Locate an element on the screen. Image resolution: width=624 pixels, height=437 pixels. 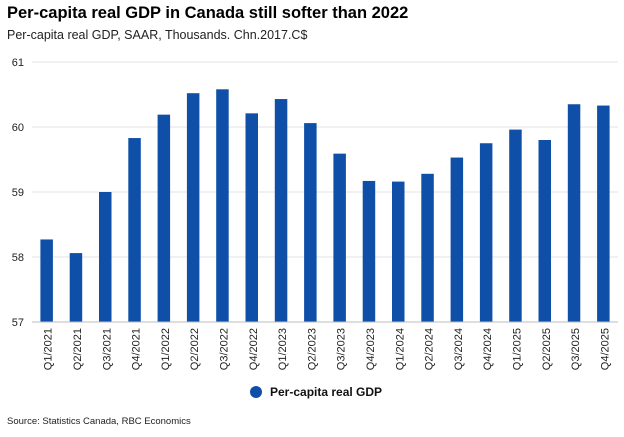
y-tick-label: 57 is located at coordinates (18, 323).